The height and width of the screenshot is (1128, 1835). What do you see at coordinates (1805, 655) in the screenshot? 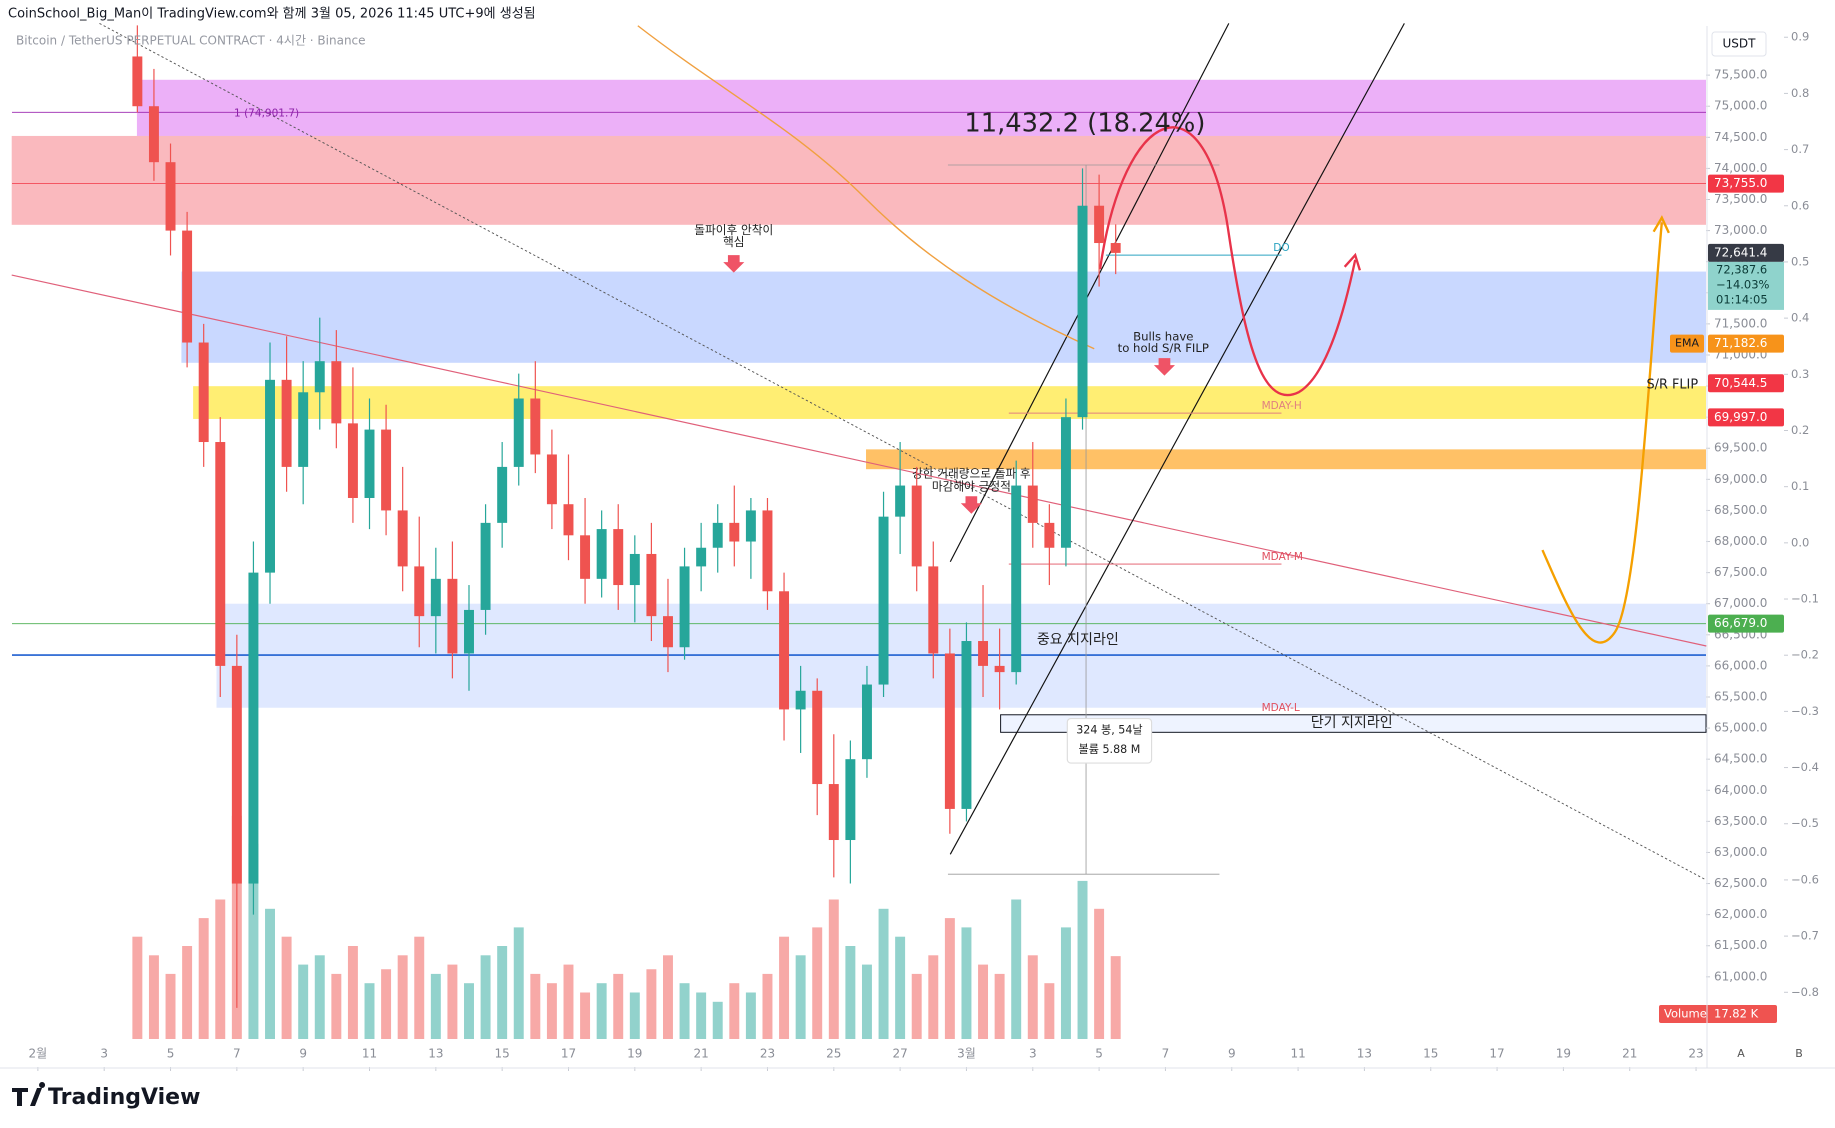
I see `y2-tick-label: −0.2` at bounding box center [1805, 655].